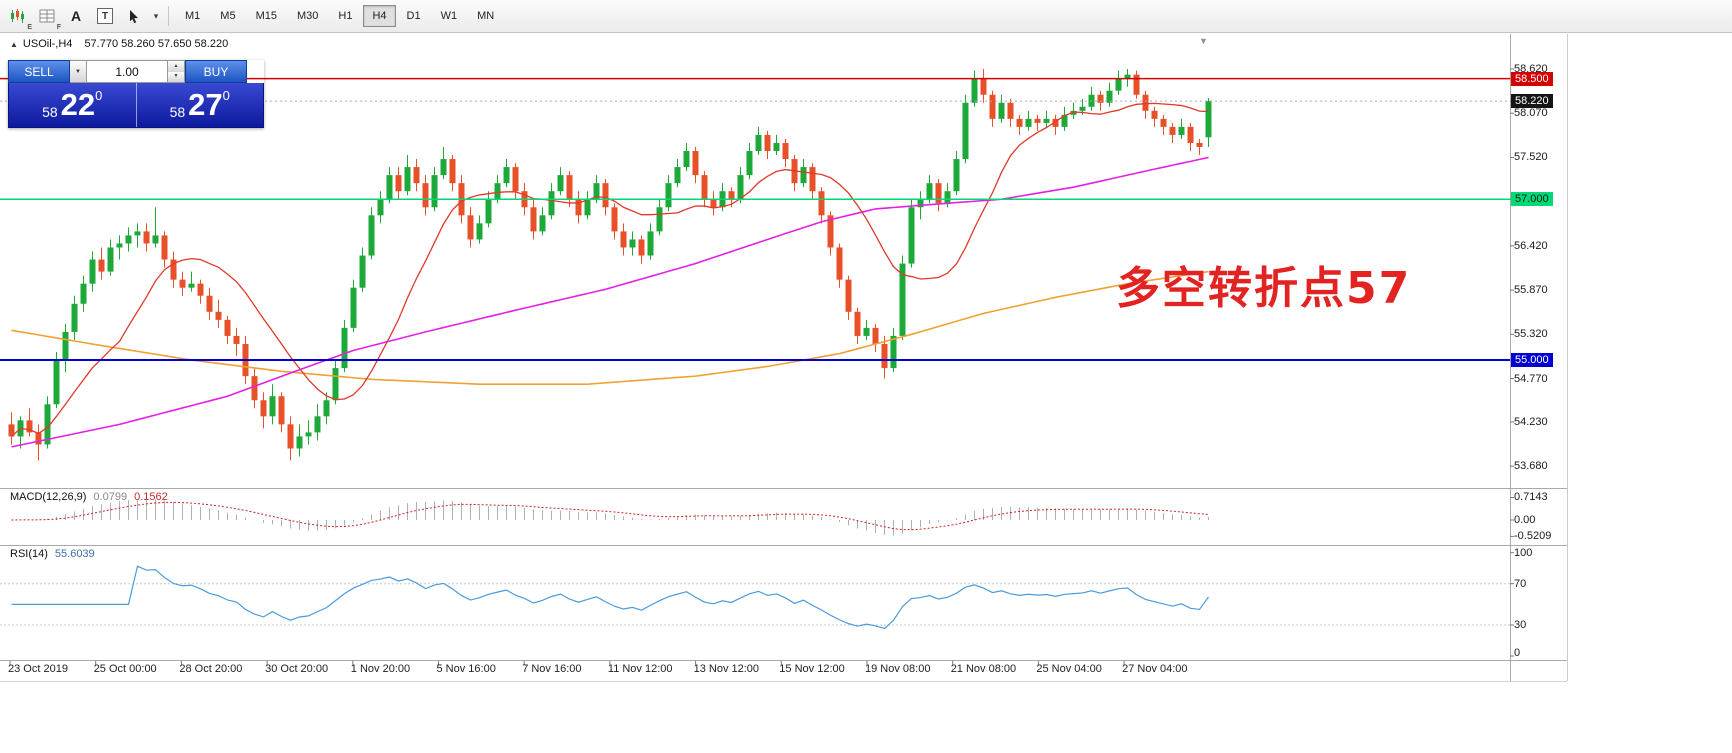  What do you see at coordinates (640, 669) in the screenshot?
I see `time-axis-label: 11 Nov 12:00` at bounding box center [640, 669].